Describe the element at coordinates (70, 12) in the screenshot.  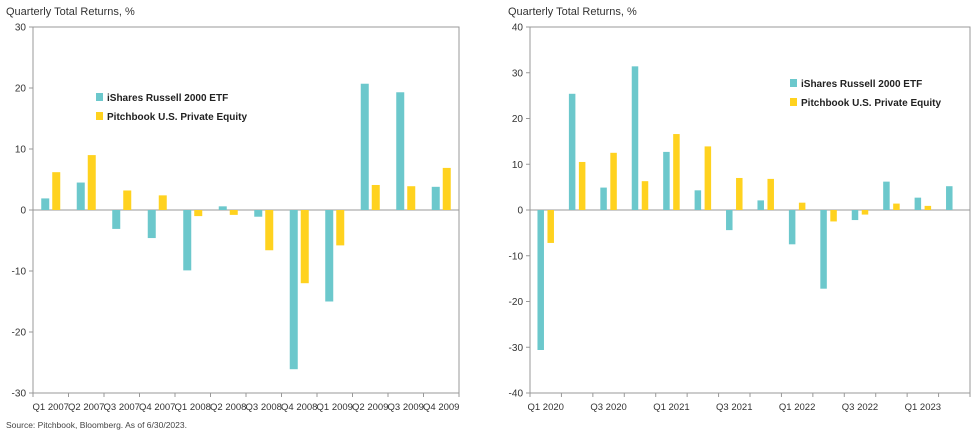
I see `chart-1-title: Quarterly Total Returns, %` at that location.